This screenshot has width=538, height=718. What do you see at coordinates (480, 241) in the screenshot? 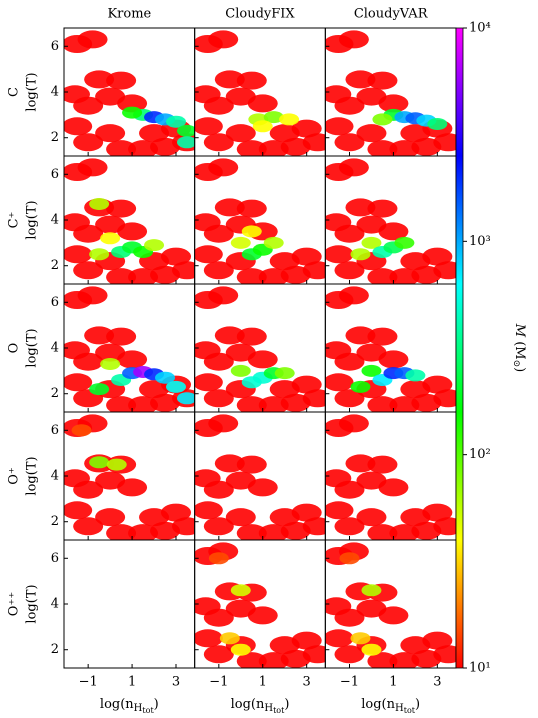
I see `colorbar-tick-label: 10³` at bounding box center [480, 241].